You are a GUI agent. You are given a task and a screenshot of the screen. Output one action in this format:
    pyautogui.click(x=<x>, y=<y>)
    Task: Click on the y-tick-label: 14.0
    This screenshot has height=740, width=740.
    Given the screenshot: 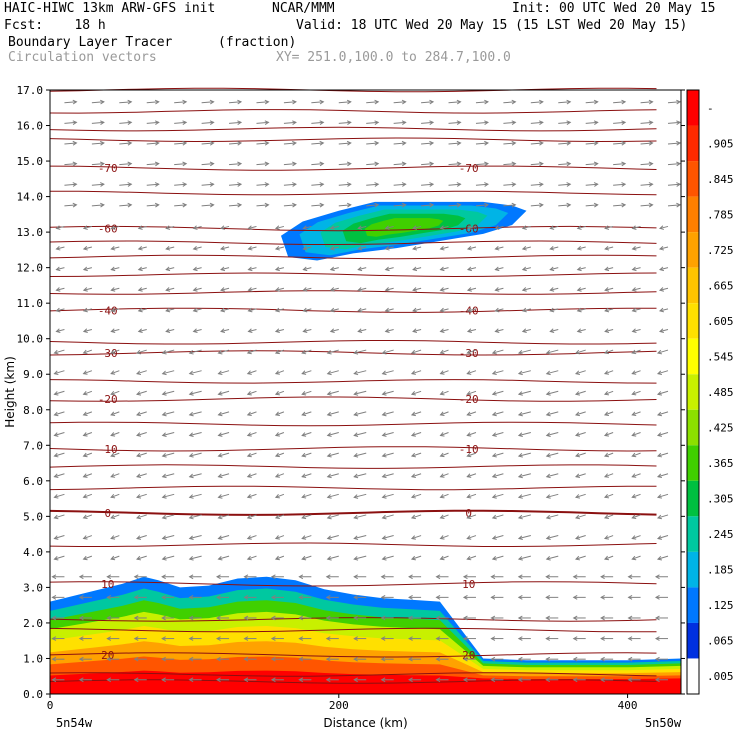 What is the action you would take?
    pyautogui.click(x=30, y=197)
    